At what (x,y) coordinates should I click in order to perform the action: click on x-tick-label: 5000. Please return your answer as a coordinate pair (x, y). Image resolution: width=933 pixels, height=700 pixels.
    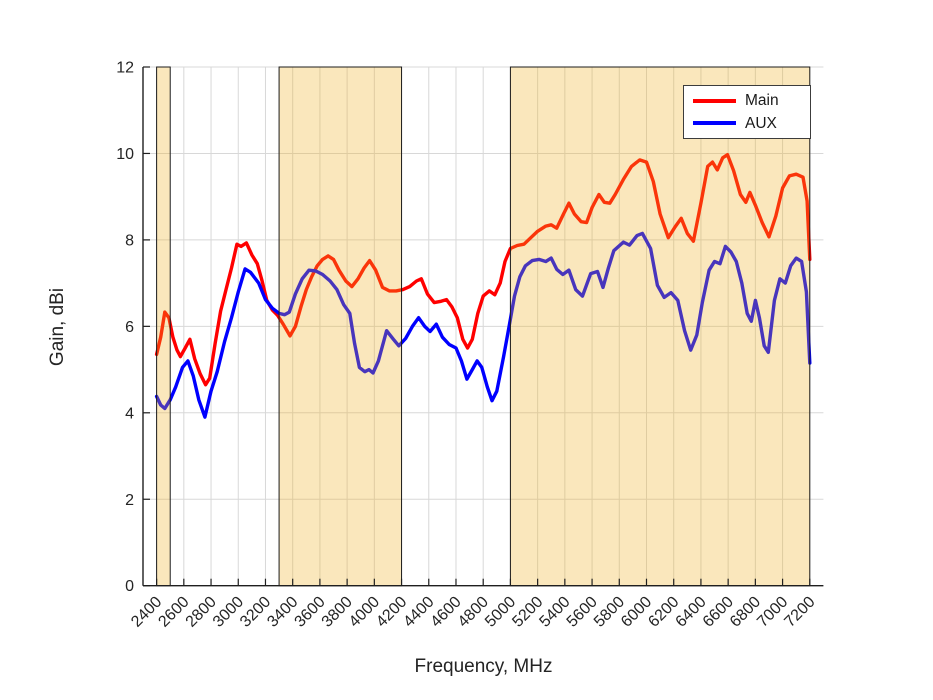
    Looking at the image, I should click on (500, 611).